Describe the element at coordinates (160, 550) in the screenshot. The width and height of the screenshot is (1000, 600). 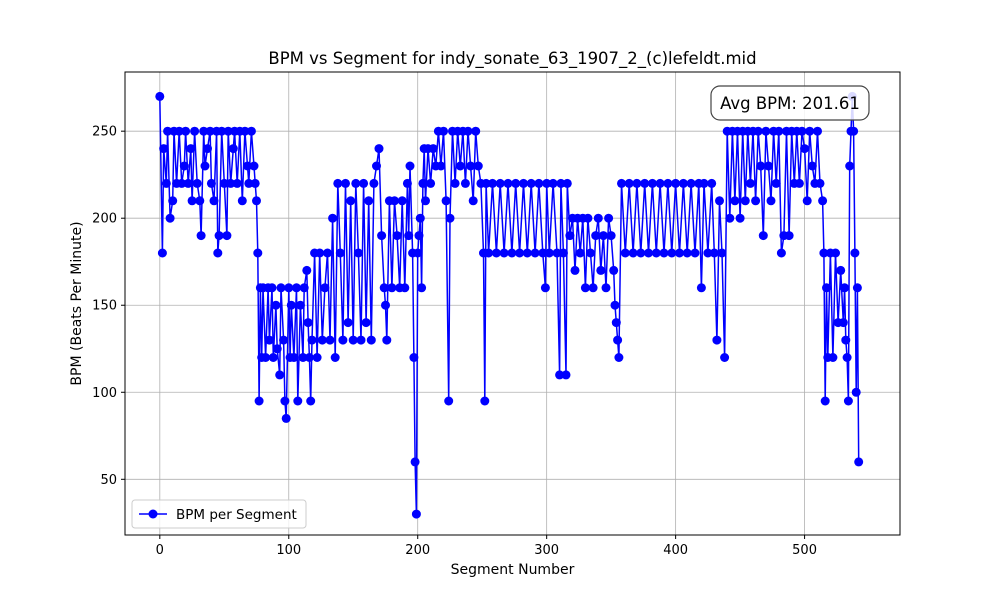
I see `x-tick-label: 0` at that location.